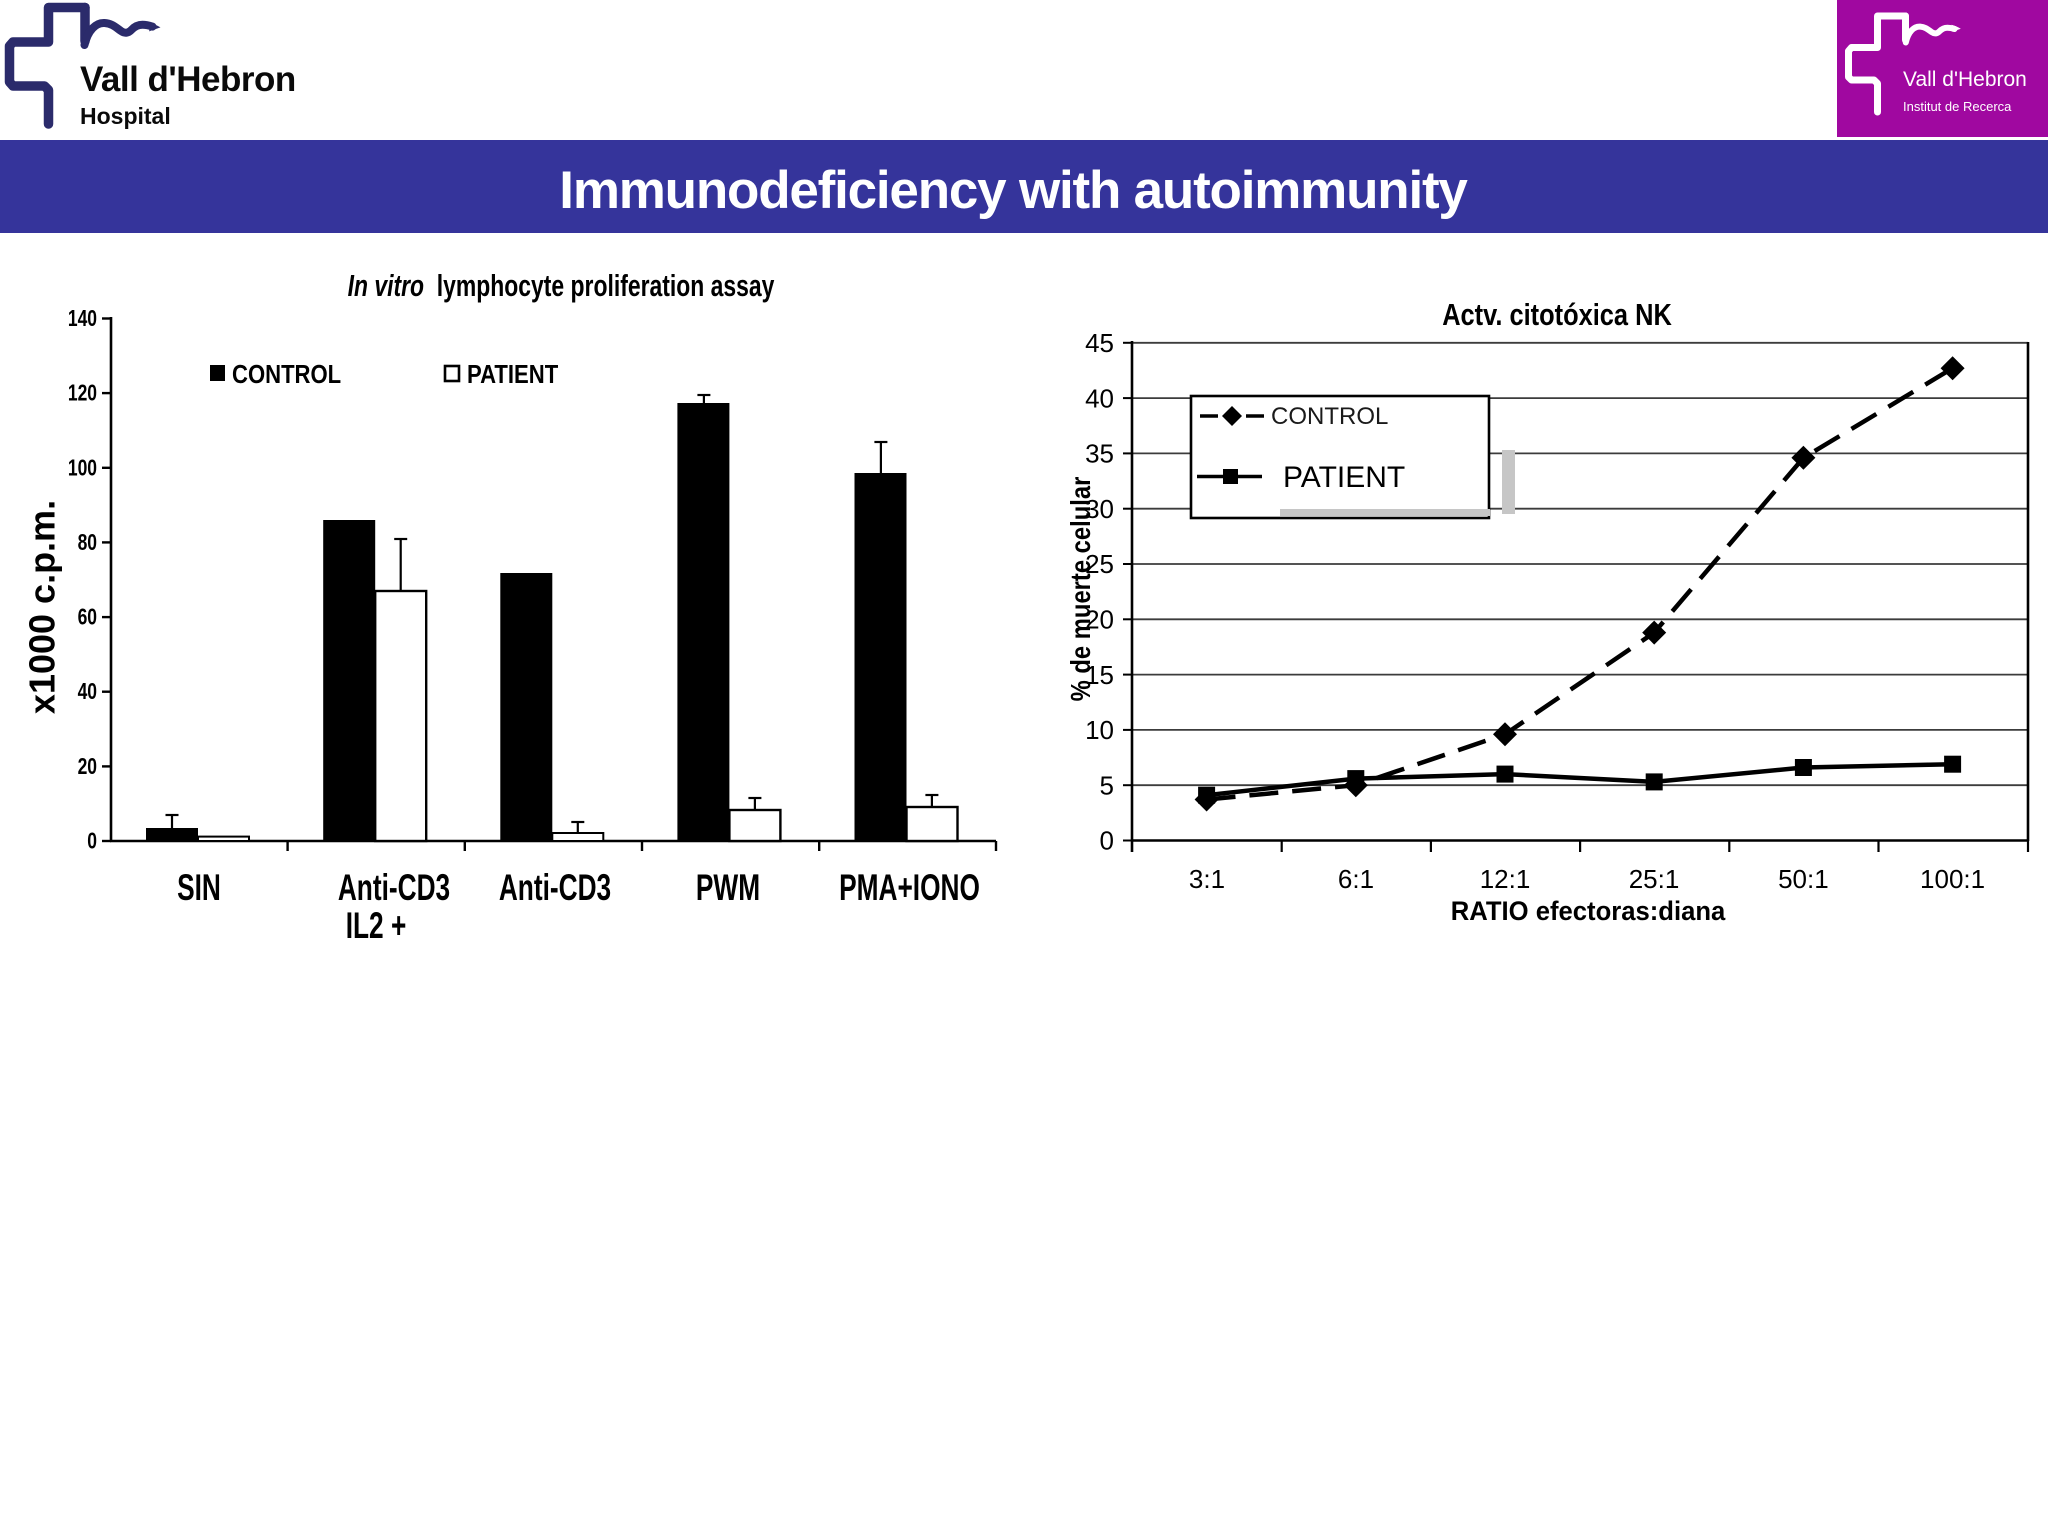  What do you see at coordinates (82, 319) in the screenshot?
I see `svg-text: 140` at bounding box center [82, 319].